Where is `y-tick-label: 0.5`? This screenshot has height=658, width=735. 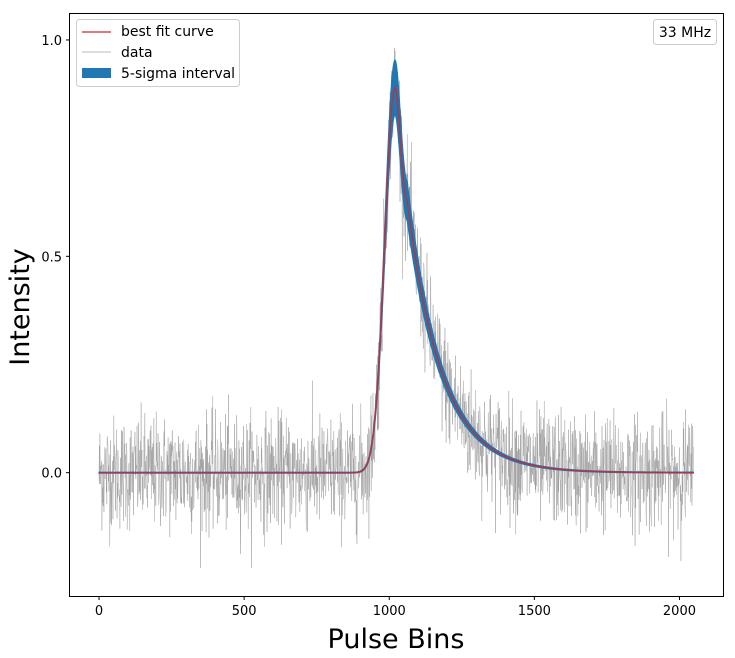 y-tick-label: 0.5 is located at coordinates (51, 257).